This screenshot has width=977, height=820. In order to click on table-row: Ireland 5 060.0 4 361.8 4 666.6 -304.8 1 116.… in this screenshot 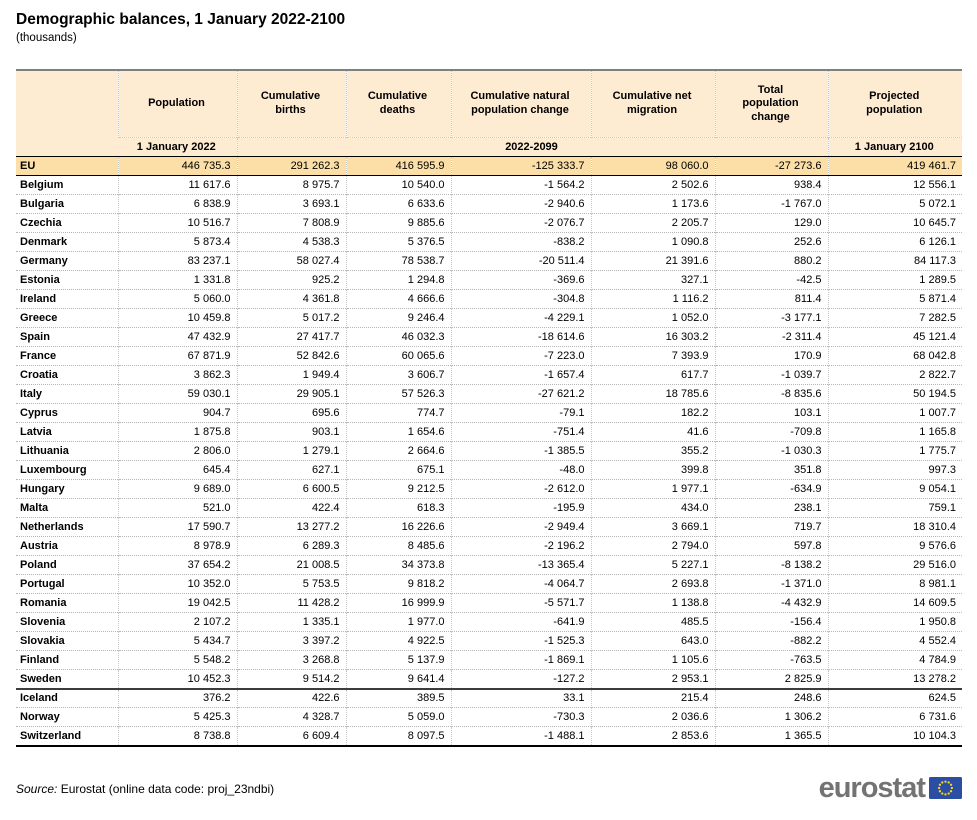, I will do `click(489, 299)`.